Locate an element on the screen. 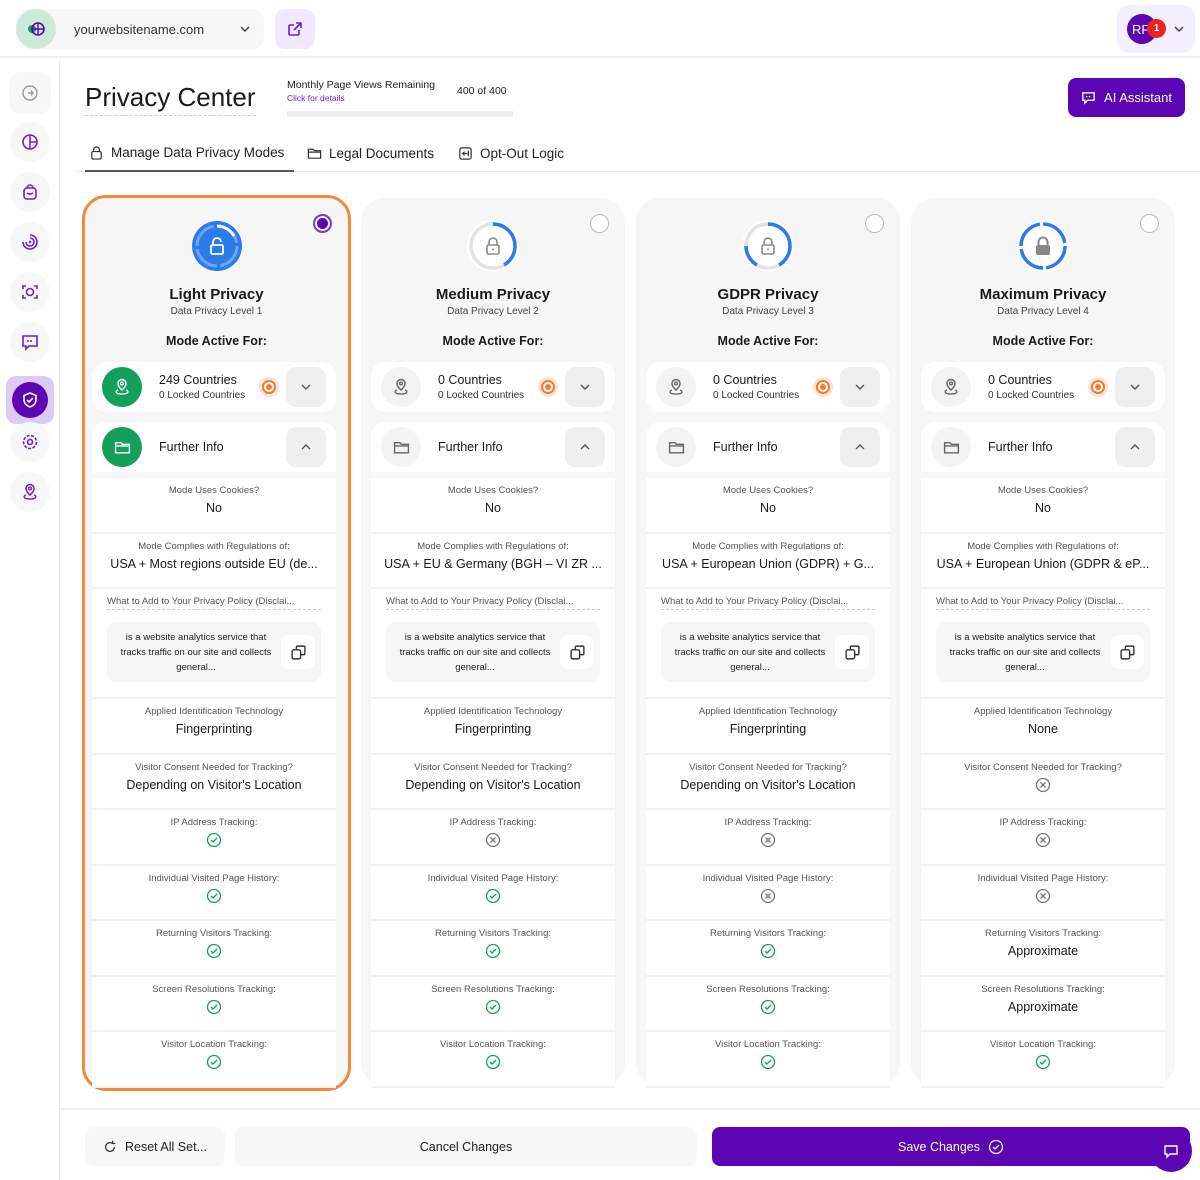  website-selector: yourwebsitename.com is located at coordinates (140, 29).